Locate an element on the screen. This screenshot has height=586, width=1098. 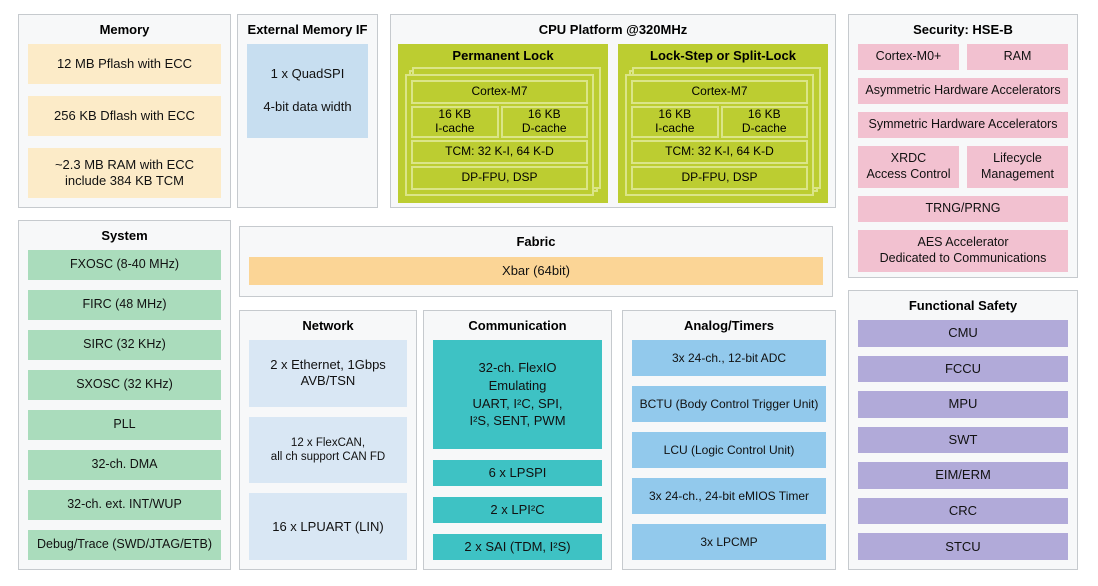
panel-title-functional-safety: Functional Safety is located at coordinates (963, 305).